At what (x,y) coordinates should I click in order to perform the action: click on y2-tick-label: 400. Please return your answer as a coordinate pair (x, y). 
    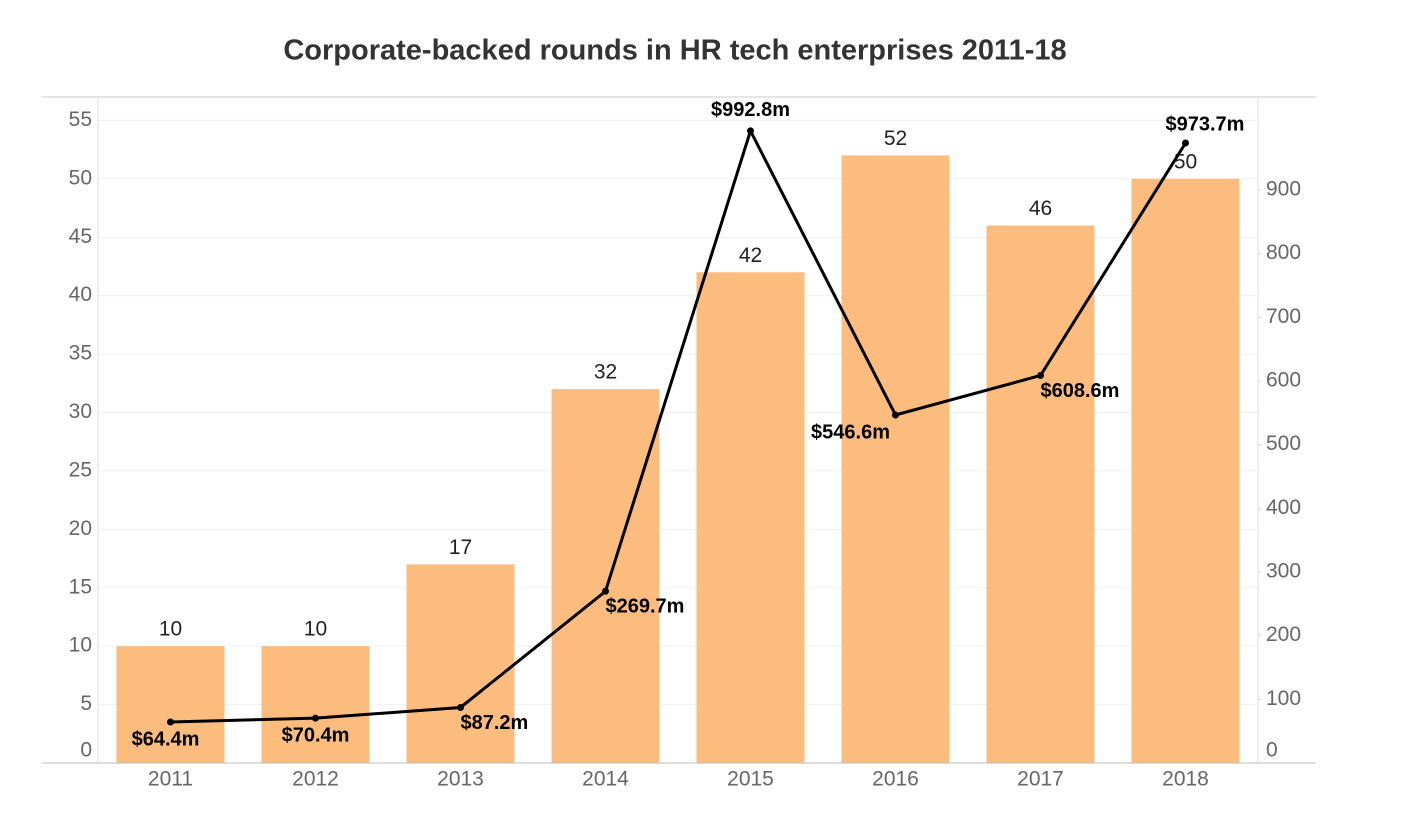
    Looking at the image, I should click on (1283, 507).